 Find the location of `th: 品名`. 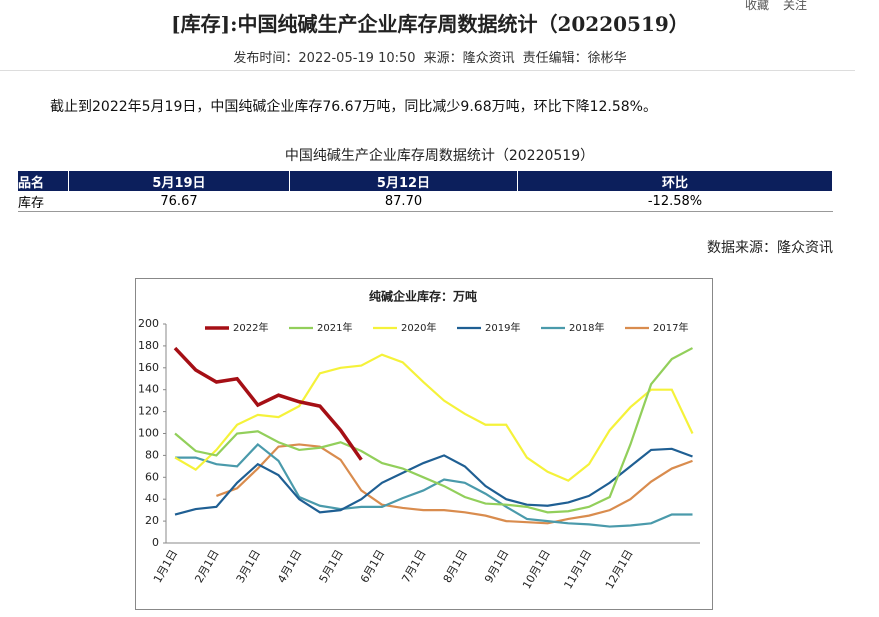

th: 品名 is located at coordinates (43, 181).